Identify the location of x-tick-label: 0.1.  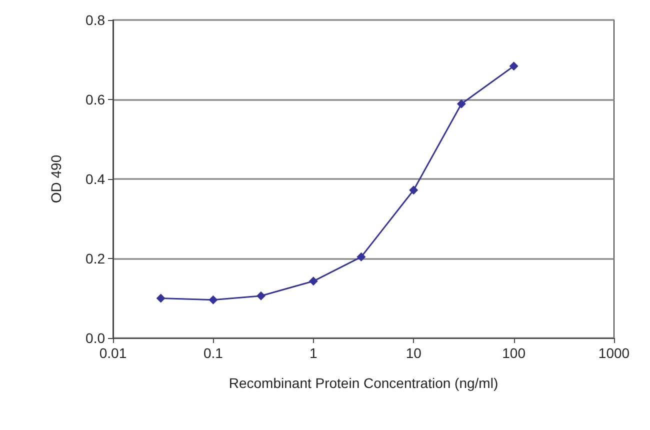
(213, 353).